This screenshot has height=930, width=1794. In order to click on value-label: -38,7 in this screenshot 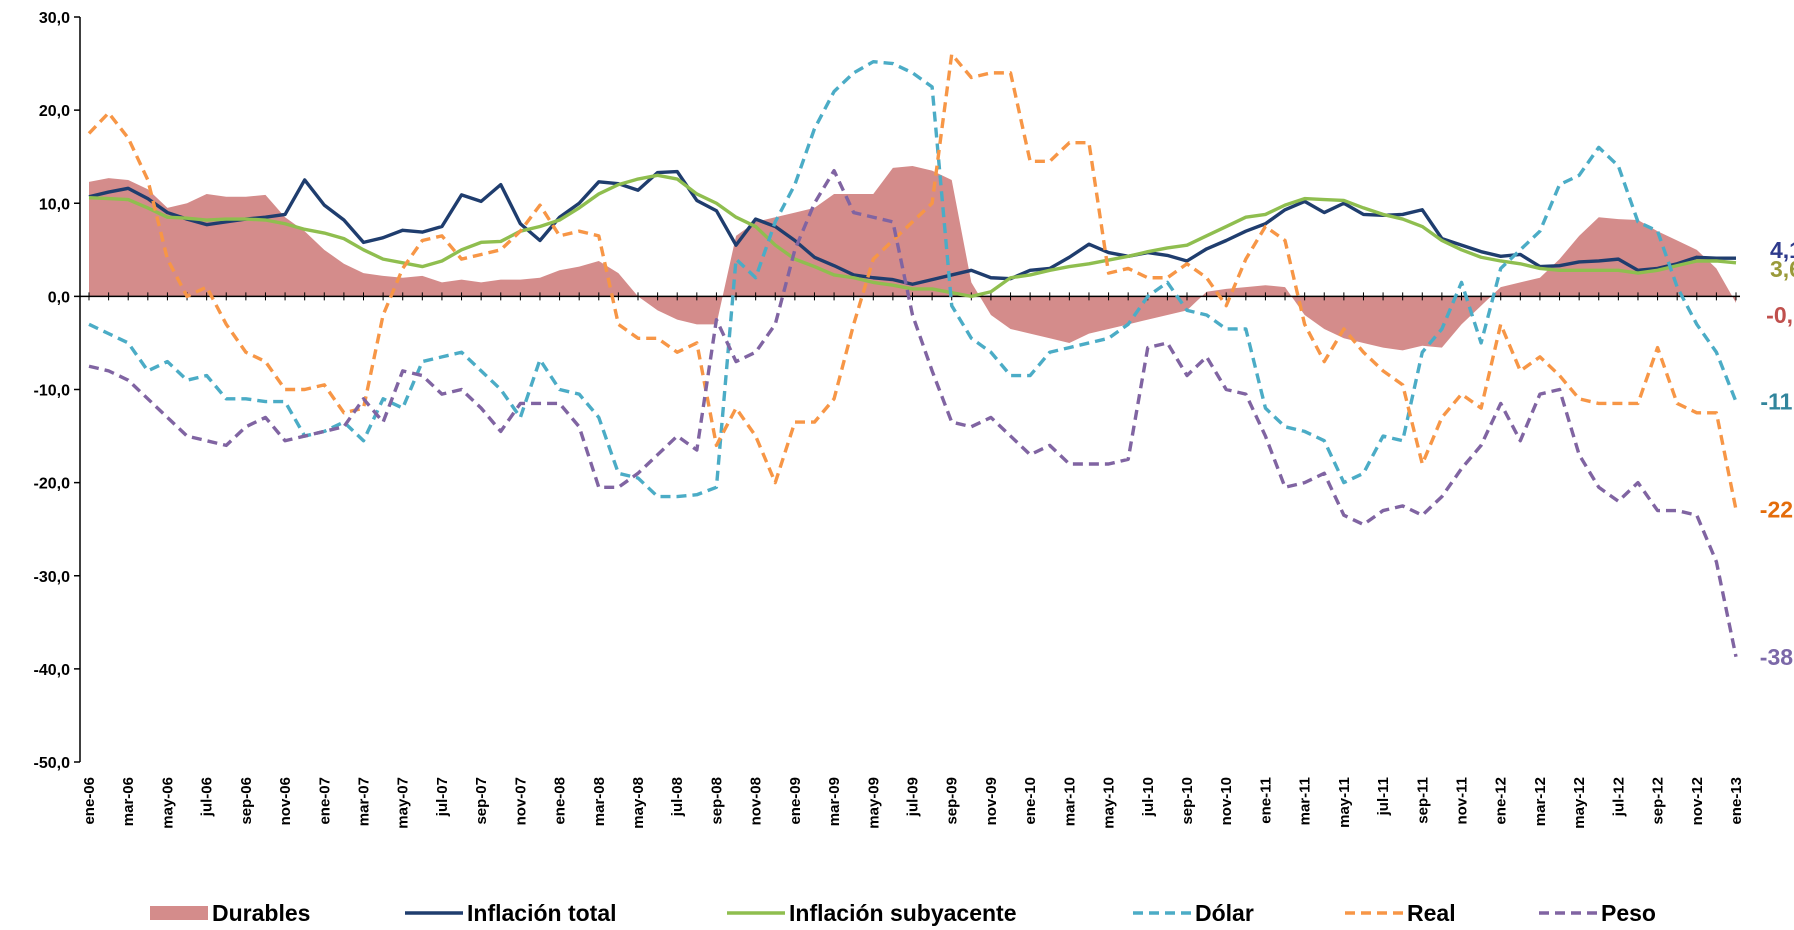, I will do `click(1777, 657)`.